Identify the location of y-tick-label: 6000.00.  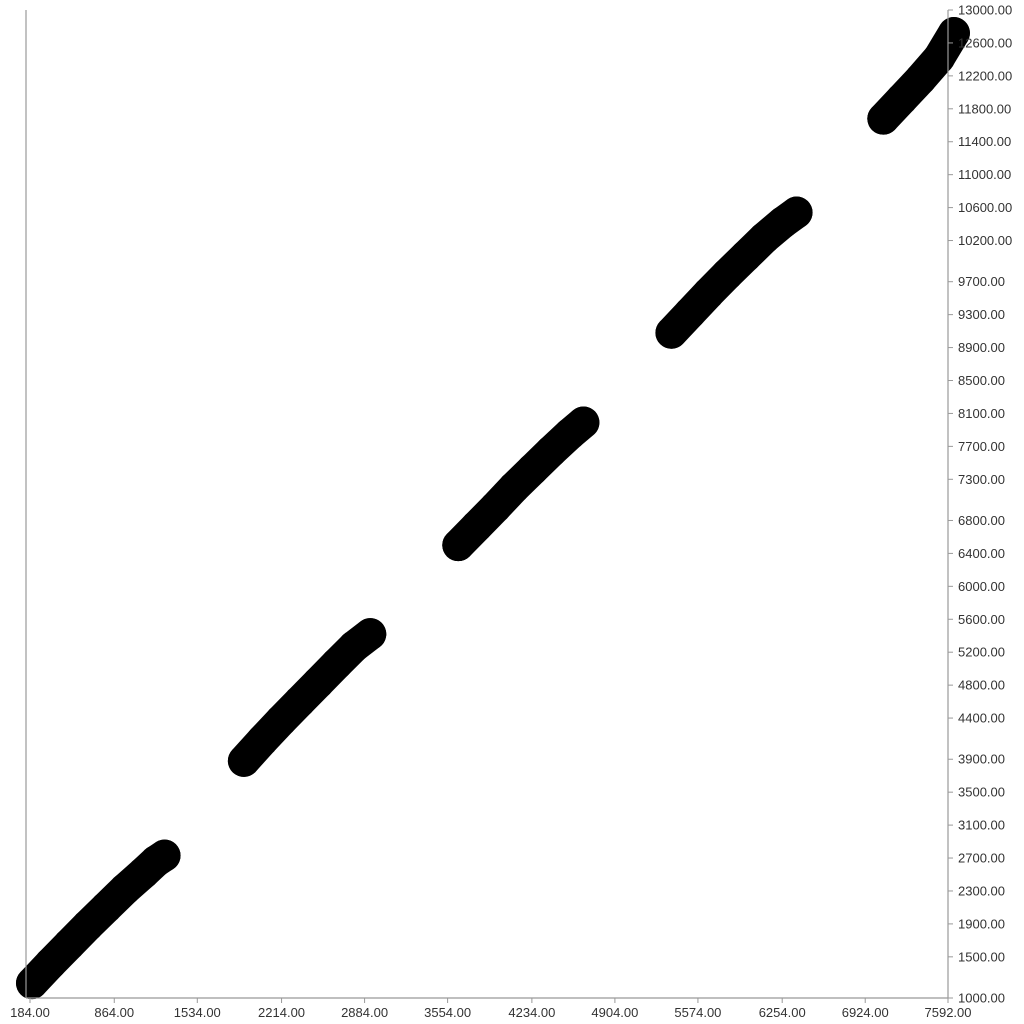
(981, 586).